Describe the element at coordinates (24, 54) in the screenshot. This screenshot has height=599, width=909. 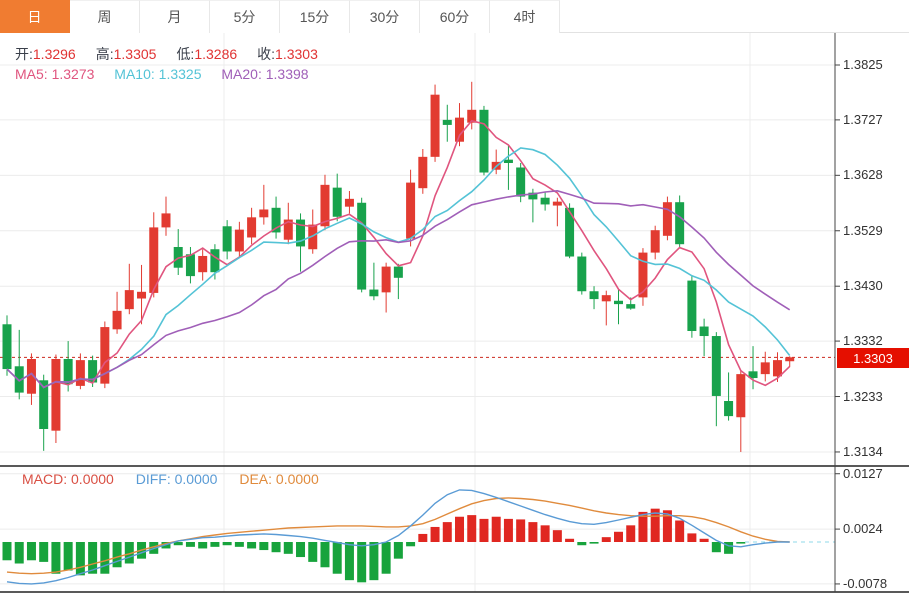
I see `open-label: 开:` at that location.